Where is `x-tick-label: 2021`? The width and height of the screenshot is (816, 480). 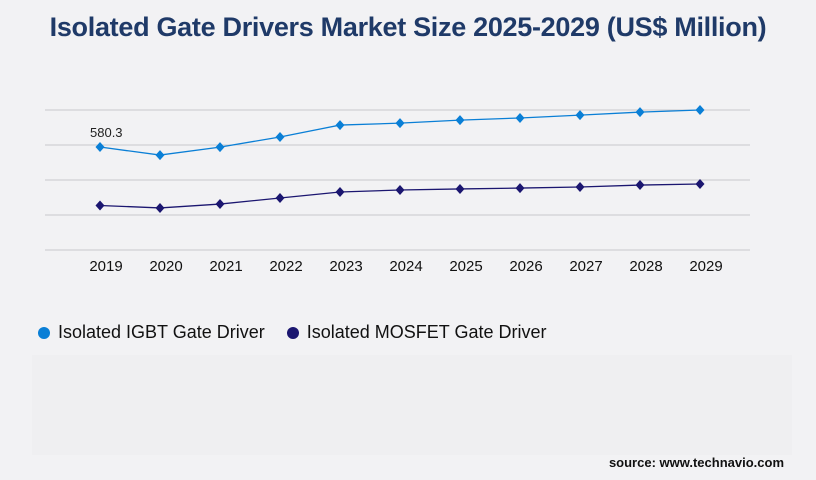
x-tick-label: 2021 is located at coordinates (225, 266).